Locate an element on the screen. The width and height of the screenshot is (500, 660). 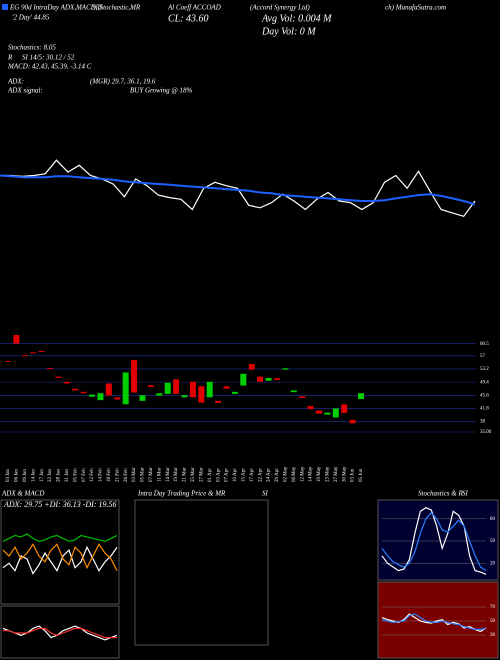
y-tick-label: 70 is located at coordinates (493, 607).